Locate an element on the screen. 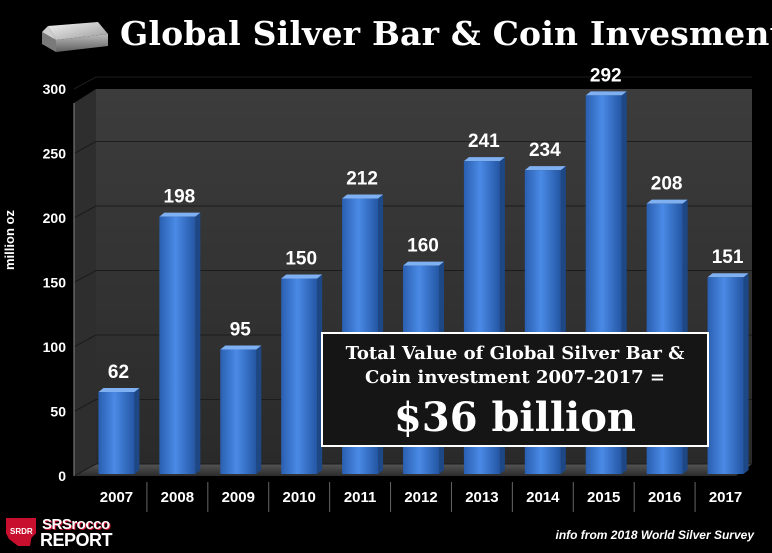 The width and height of the screenshot is (772, 553). x-tick-label: 2017 is located at coordinates (725, 497).